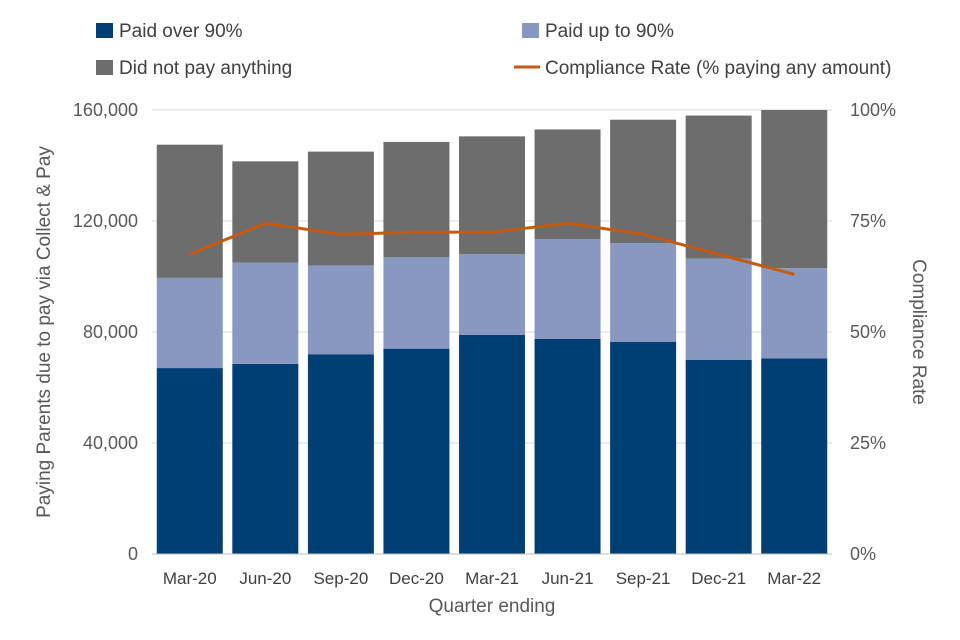 Image resolution: width=960 pixels, height=640 pixels. I want to click on y2-axis-title: Compliance Rate, so click(918, 332).